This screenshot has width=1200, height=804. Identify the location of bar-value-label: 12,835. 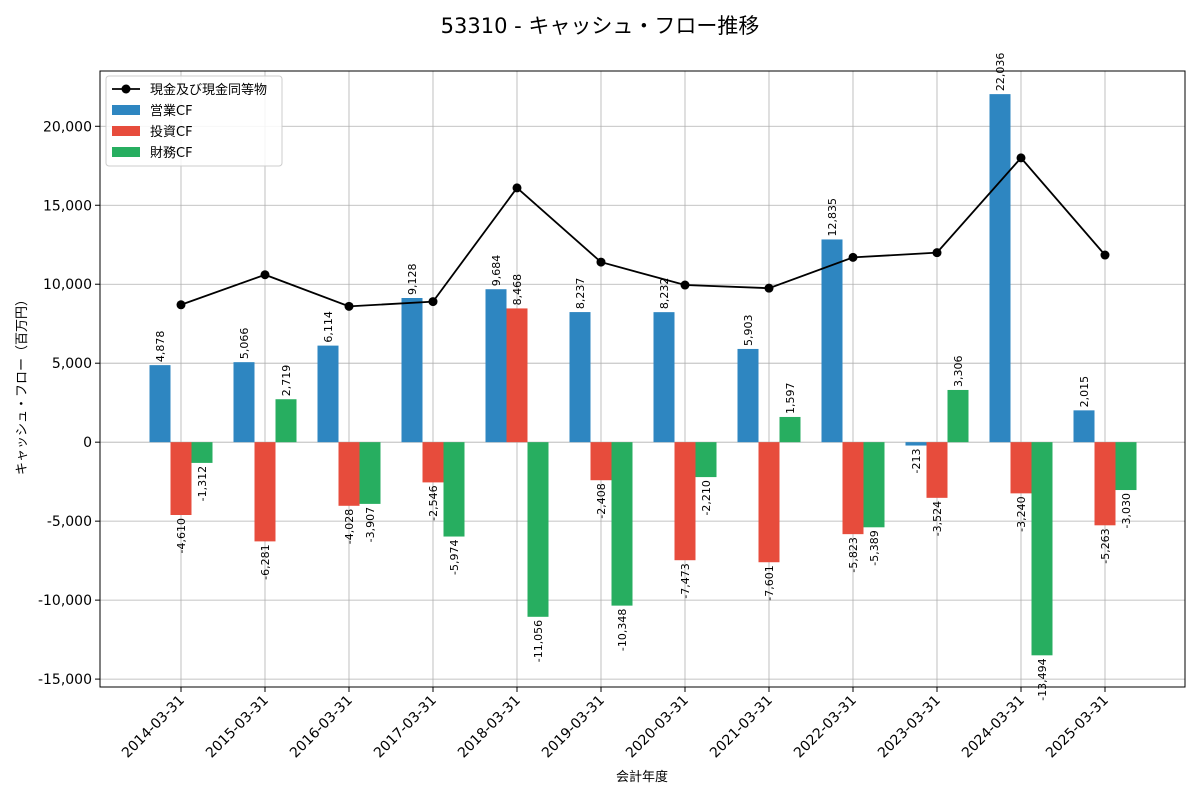
(832, 217).